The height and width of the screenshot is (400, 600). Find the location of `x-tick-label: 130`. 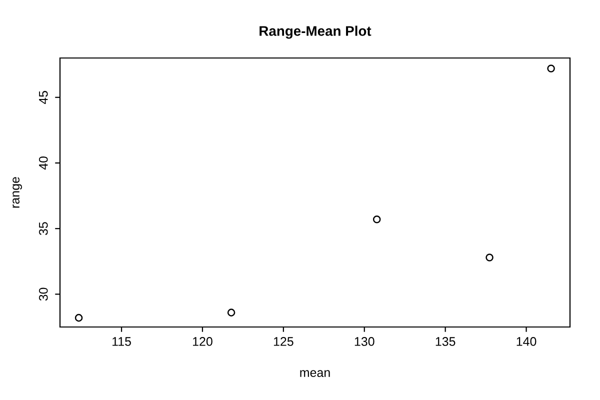

x-tick-label: 130 is located at coordinates (364, 341).